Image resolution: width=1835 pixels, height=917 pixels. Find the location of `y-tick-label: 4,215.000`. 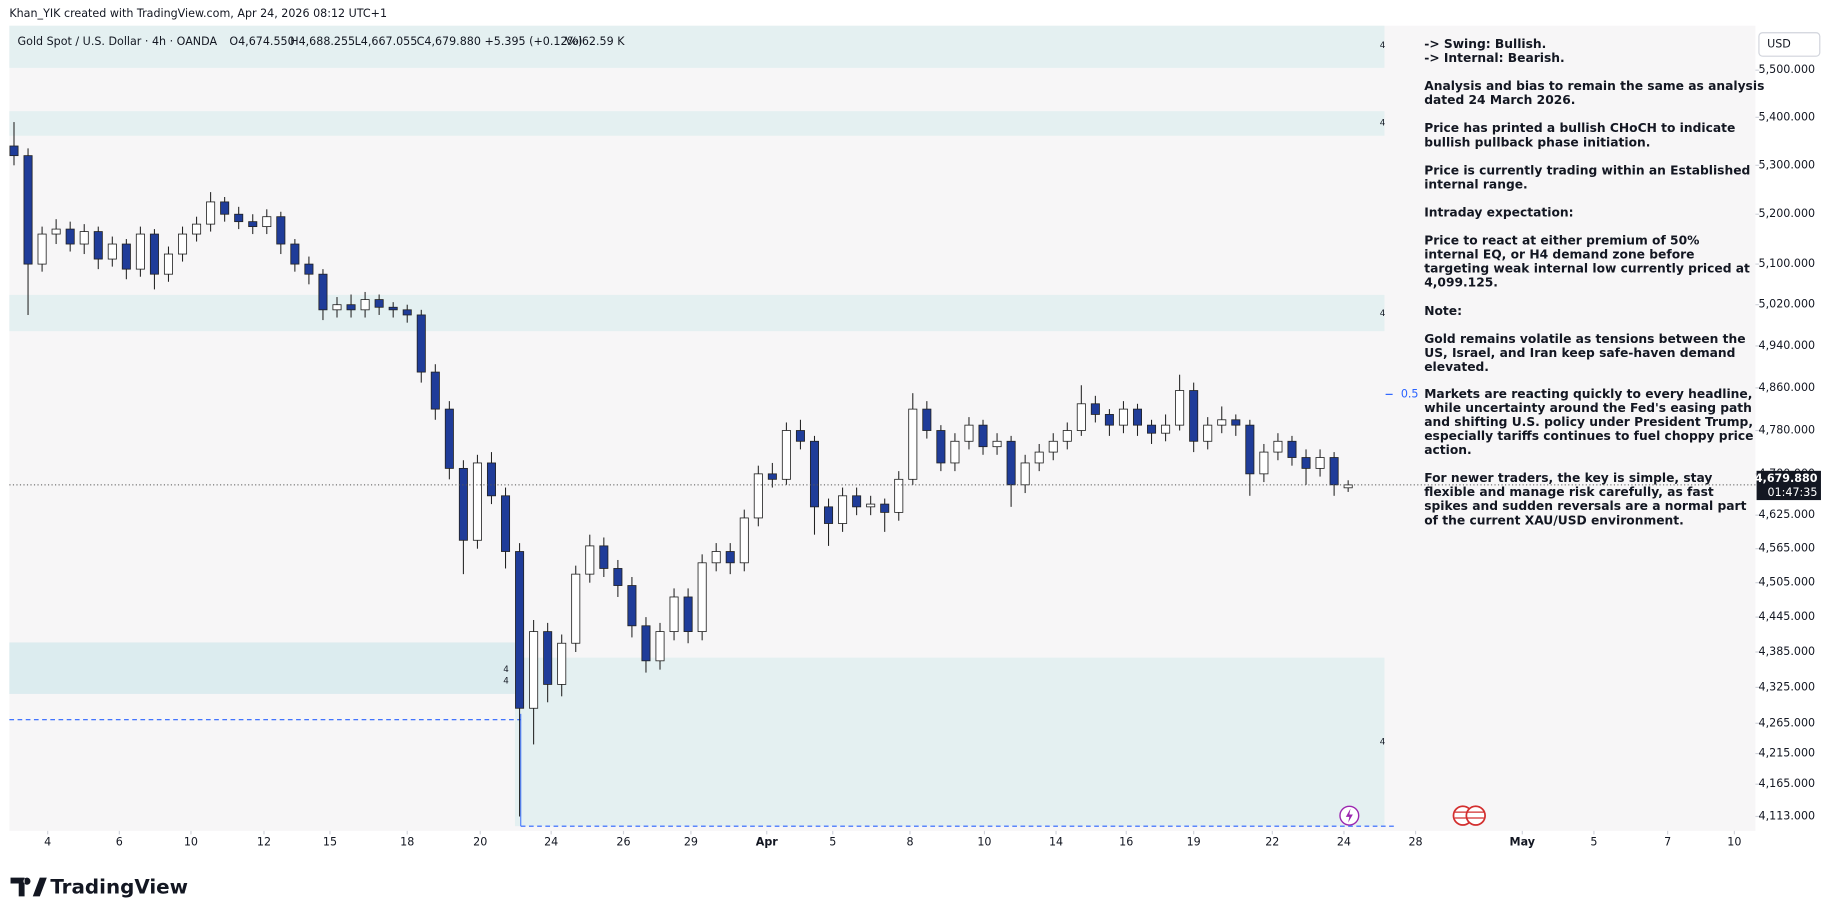

y-tick-label: 4,215.000 is located at coordinates (1787, 753).